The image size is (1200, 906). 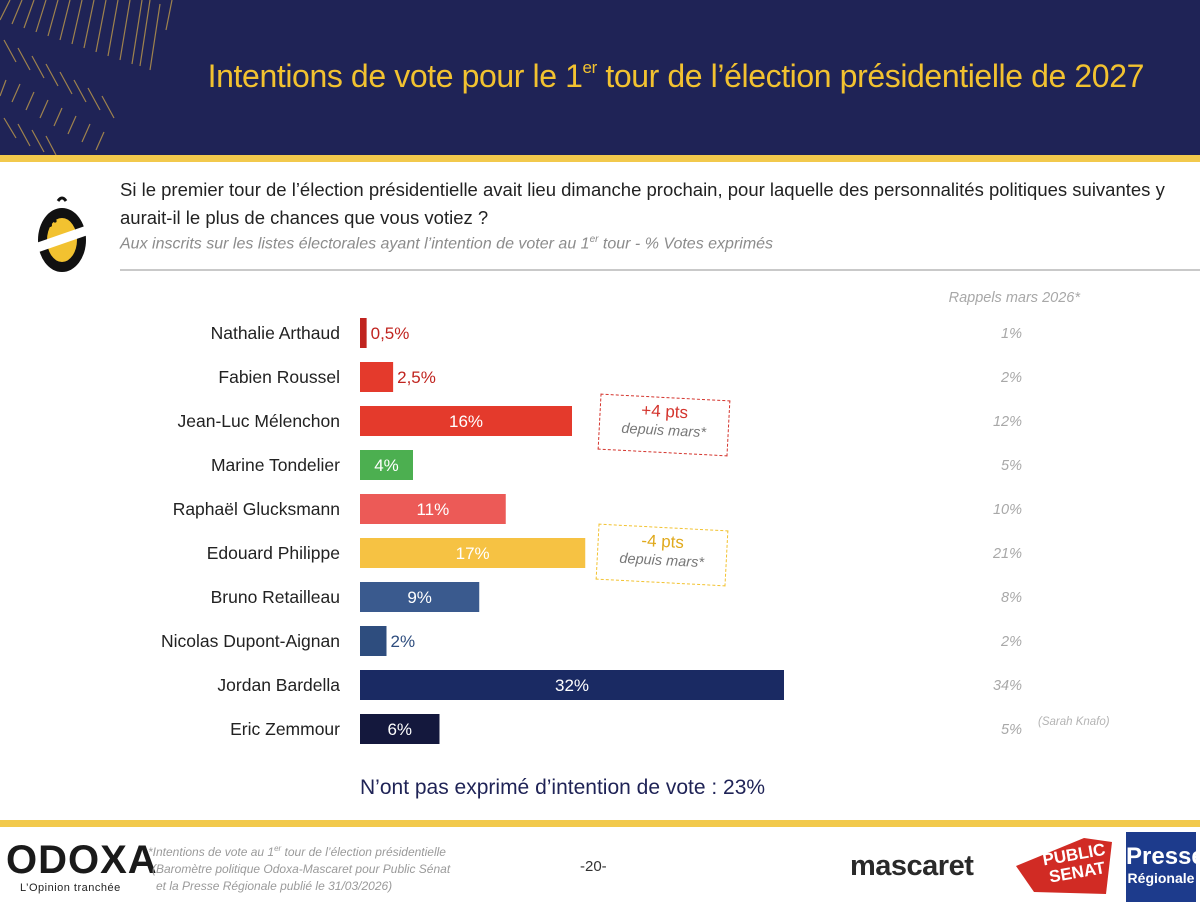 I want to click on recall-value: 12%, so click(x=1007, y=422).